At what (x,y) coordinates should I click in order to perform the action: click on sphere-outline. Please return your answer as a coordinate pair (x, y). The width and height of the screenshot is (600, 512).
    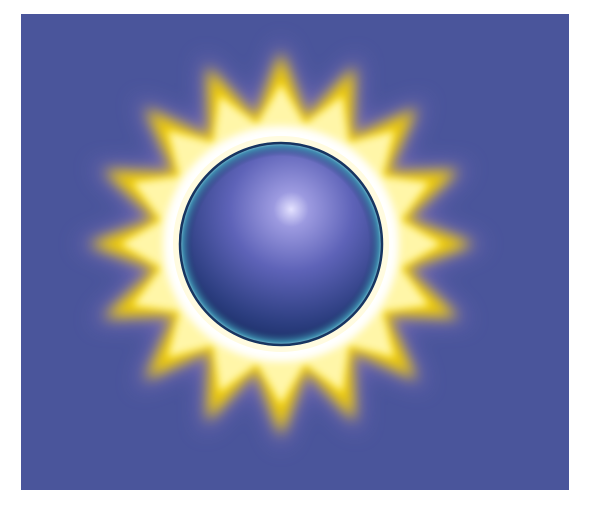
    Looking at the image, I should click on (281, 244).